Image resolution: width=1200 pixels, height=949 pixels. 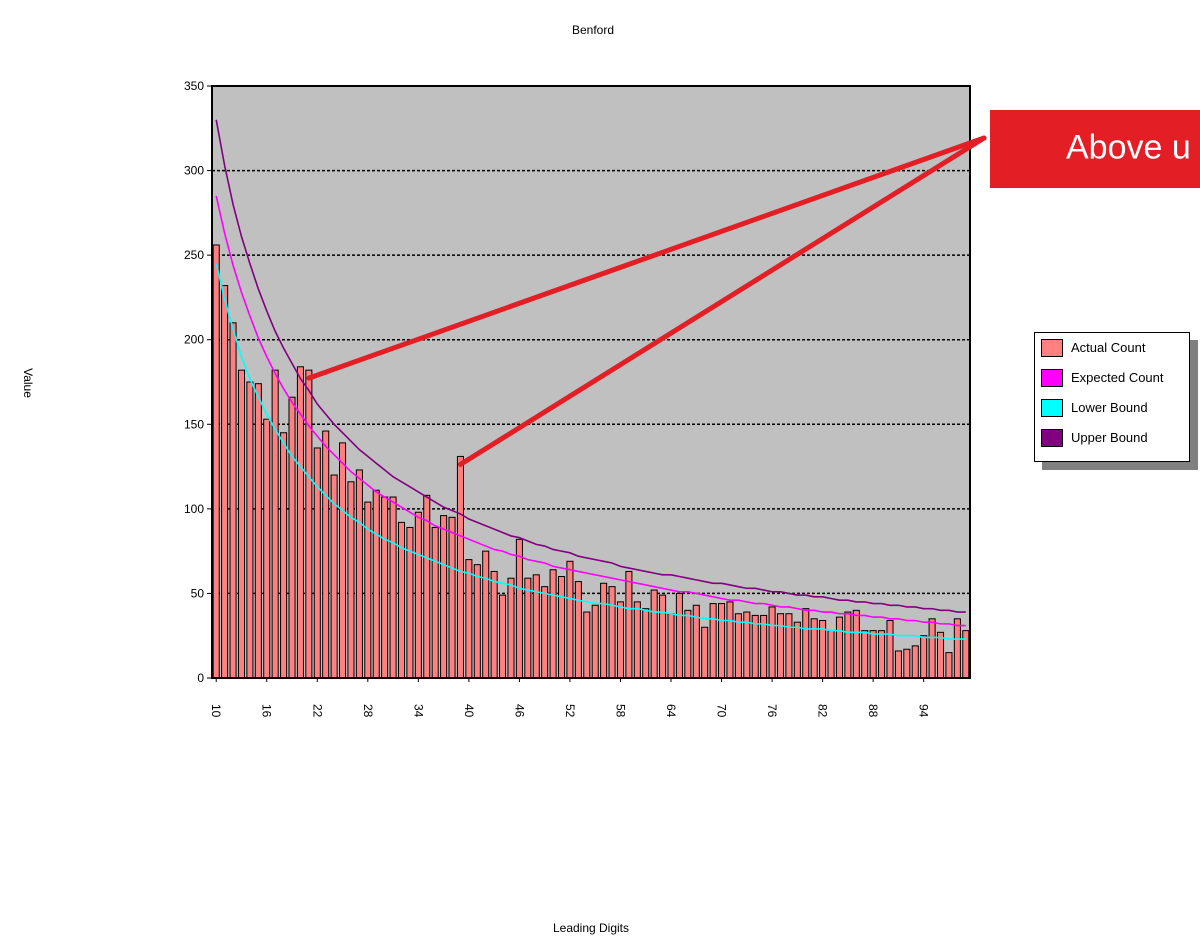 What do you see at coordinates (216, 711) in the screenshot?
I see `x-tick-label: 10` at bounding box center [216, 711].